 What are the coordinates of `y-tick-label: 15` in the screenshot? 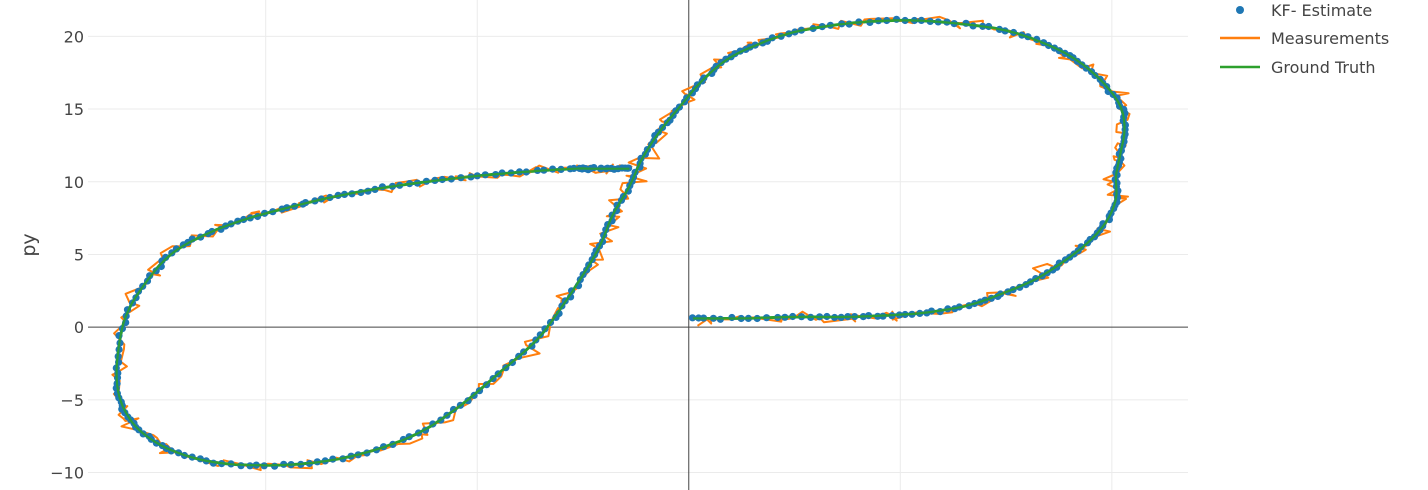 It's located at (74, 109).